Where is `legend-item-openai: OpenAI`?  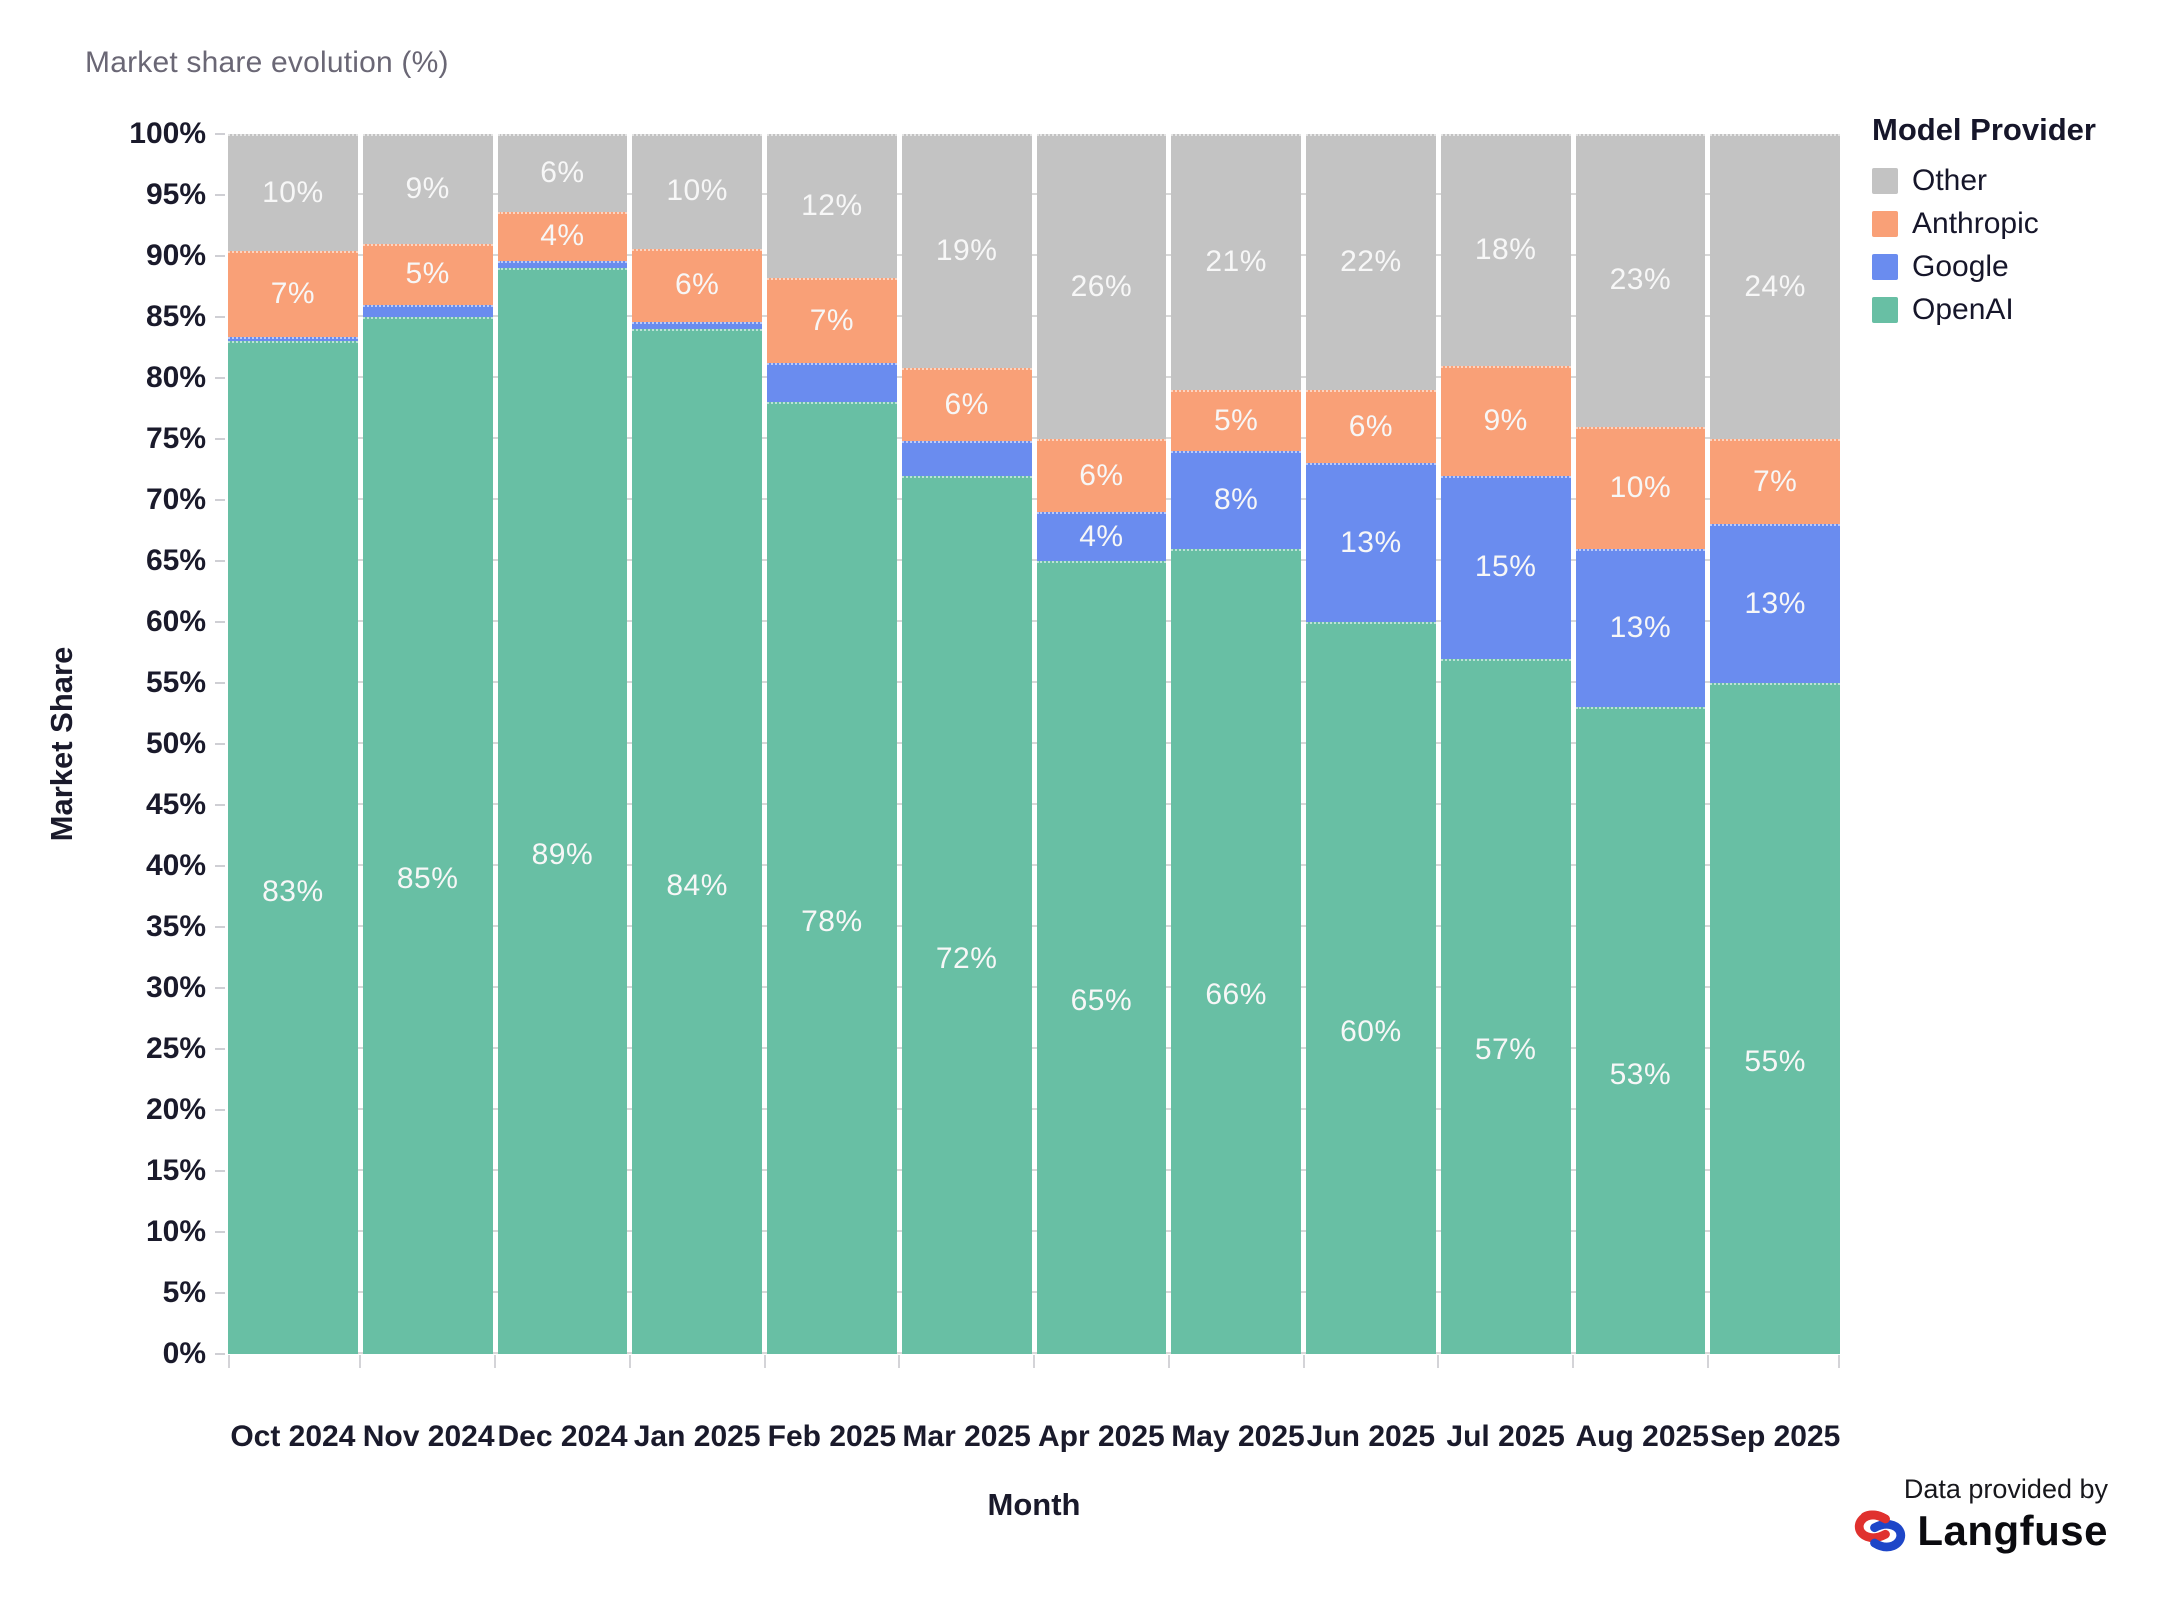
legend-item-openai: OpenAI is located at coordinates (1984, 310).